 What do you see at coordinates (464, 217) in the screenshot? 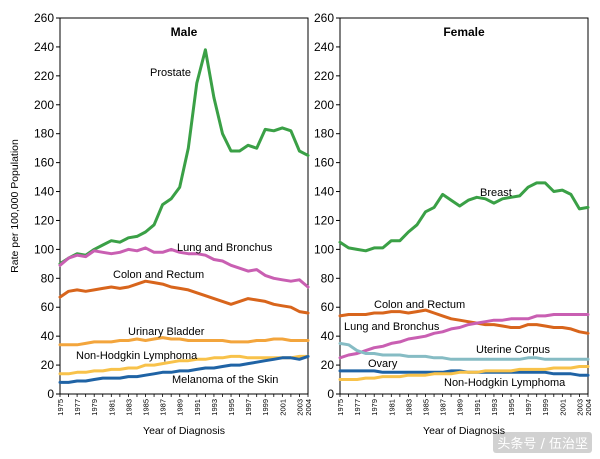
I see `series-line-breast` at bounding box center [464, 217].